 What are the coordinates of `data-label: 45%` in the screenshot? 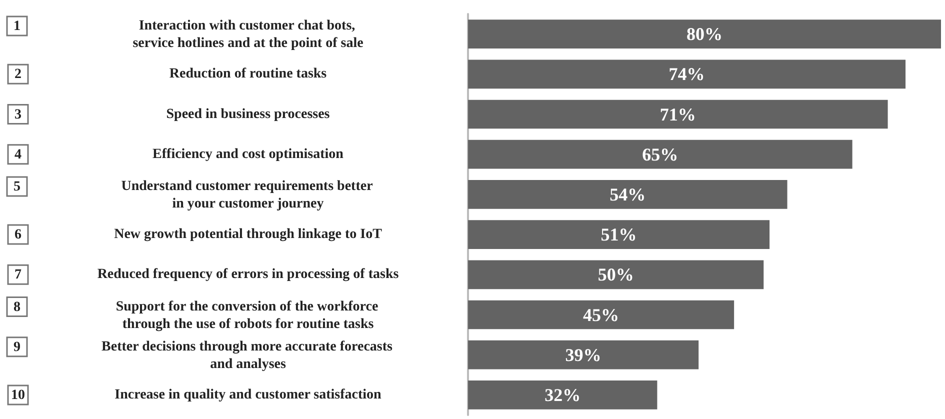 It's located at (601, 314).